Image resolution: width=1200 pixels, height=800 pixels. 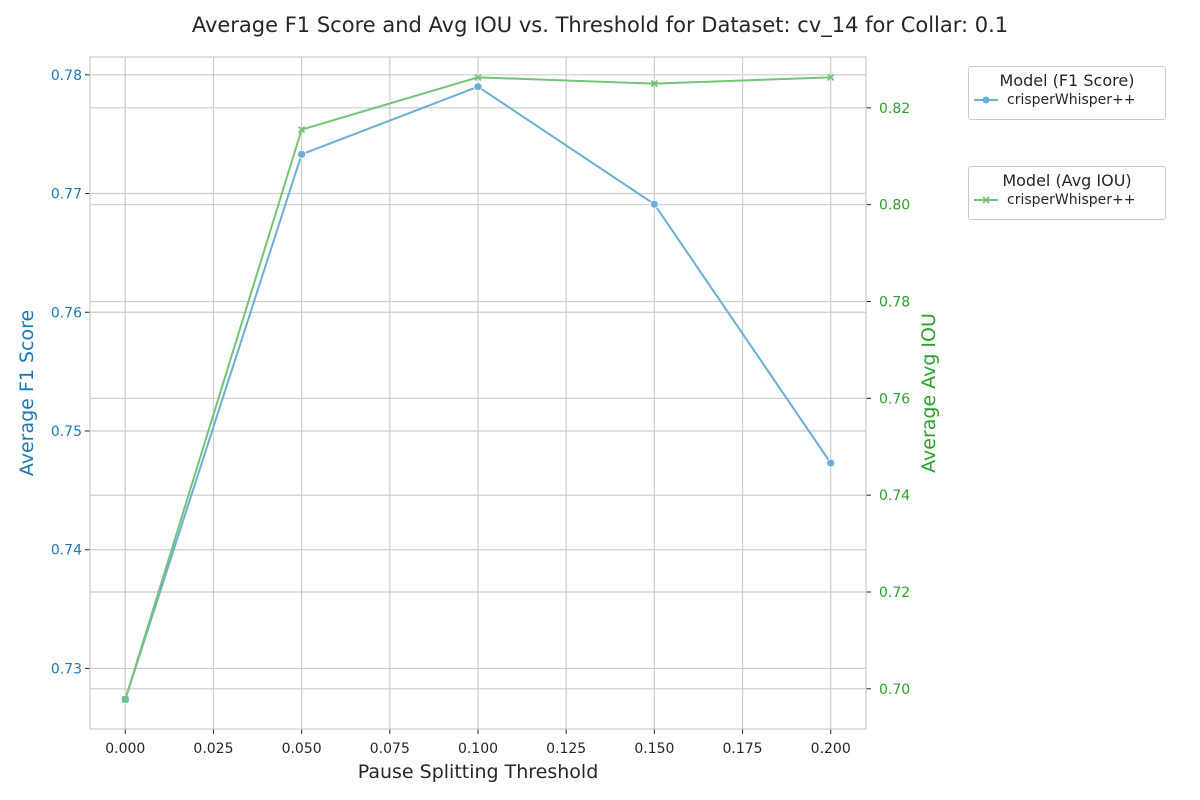 What do you see at coordinates (831, 749) in the screenshot?
I see `x-tick-label: 0.200` at bounding box center [831, 749].